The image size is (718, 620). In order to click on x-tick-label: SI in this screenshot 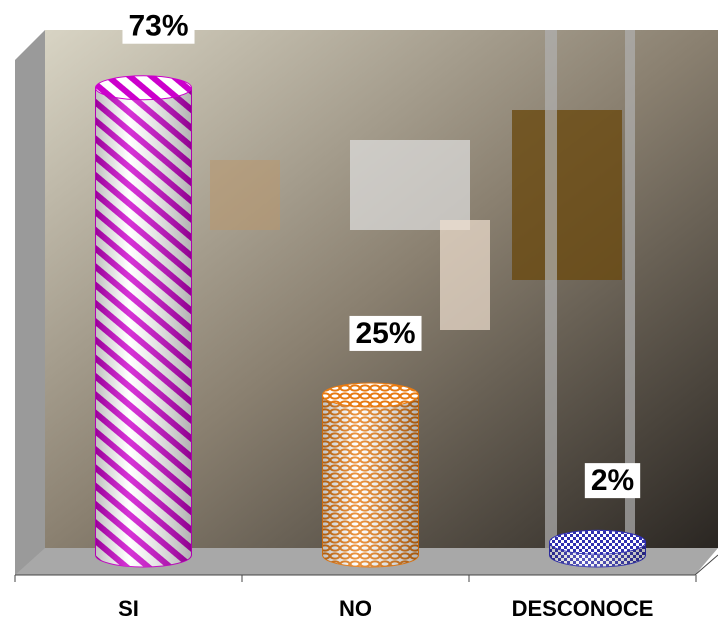, I will do `click(128, 608)`.